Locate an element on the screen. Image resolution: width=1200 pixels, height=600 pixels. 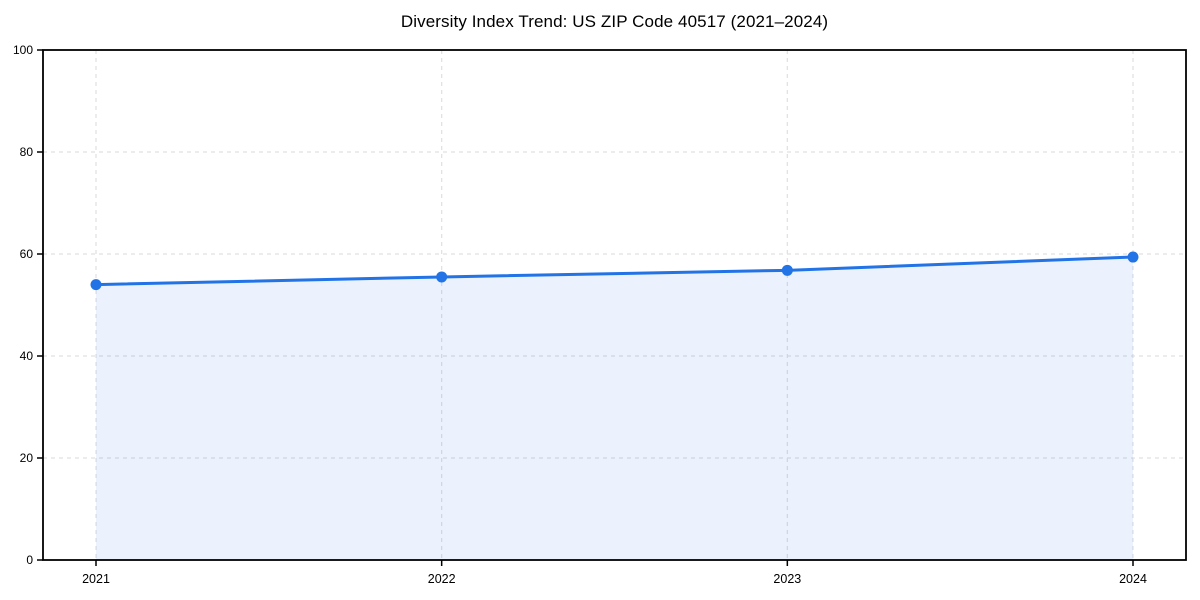
y-axis-tick-label: 20 is located at coordinates (27, 458).